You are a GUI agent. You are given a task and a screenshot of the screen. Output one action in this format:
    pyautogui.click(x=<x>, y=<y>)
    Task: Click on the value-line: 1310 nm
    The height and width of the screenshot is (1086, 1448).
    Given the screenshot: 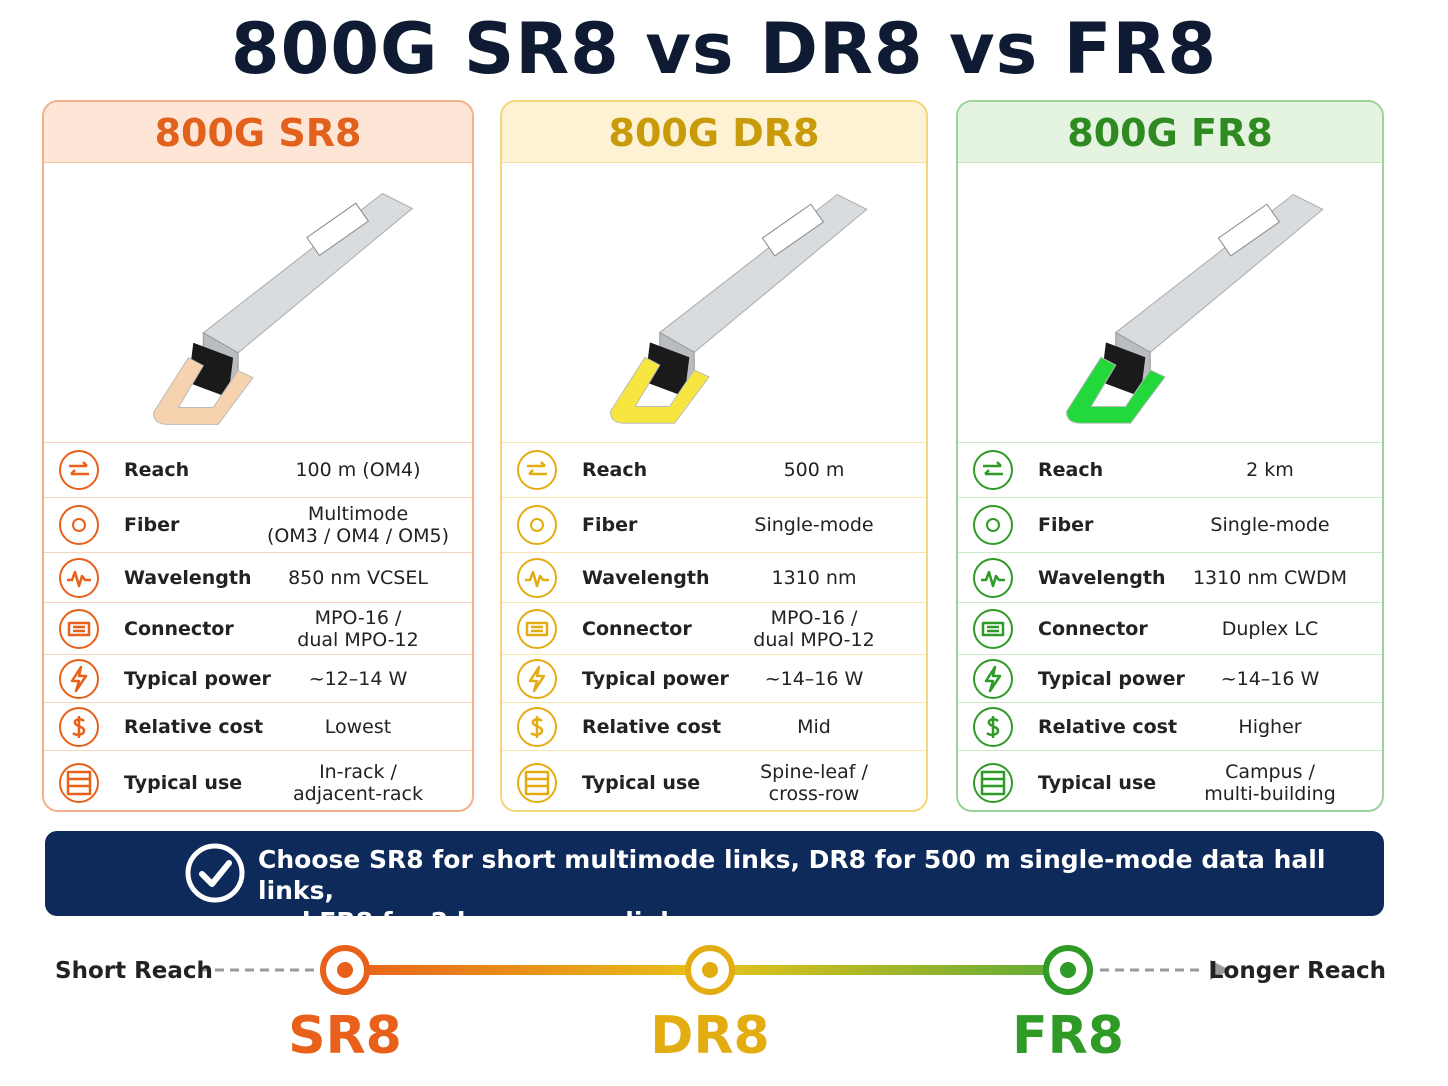 What is the action you would take?
    pyautogui.click(x=814, y=577)
    